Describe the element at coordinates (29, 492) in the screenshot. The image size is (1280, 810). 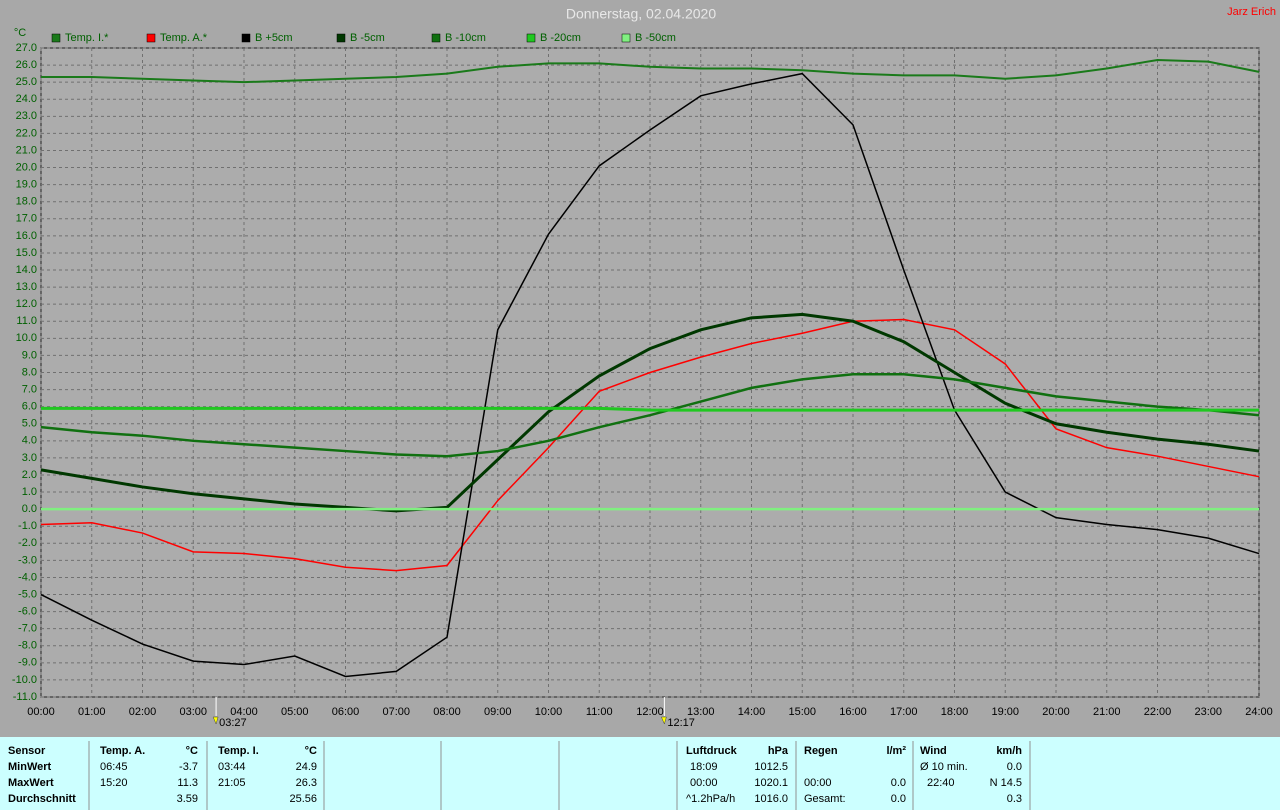
I see `y-tick-label: 1.0` at that location.